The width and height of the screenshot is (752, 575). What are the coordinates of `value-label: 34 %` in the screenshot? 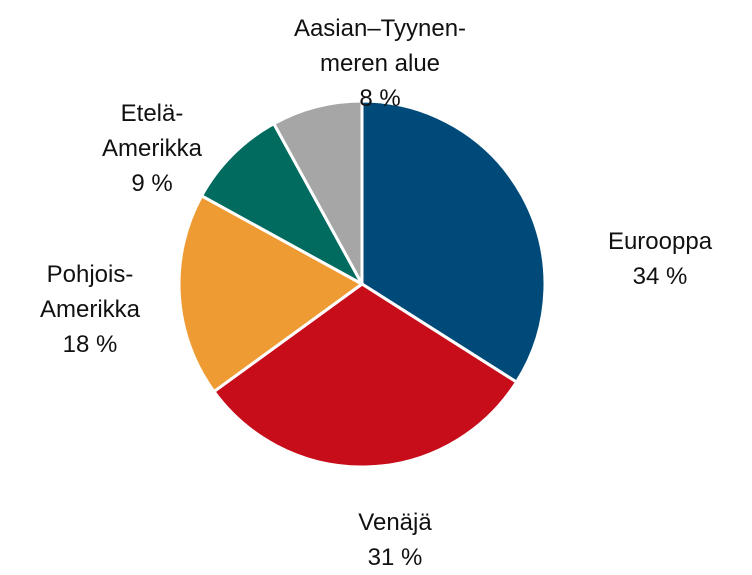 It's located at (660, 276).